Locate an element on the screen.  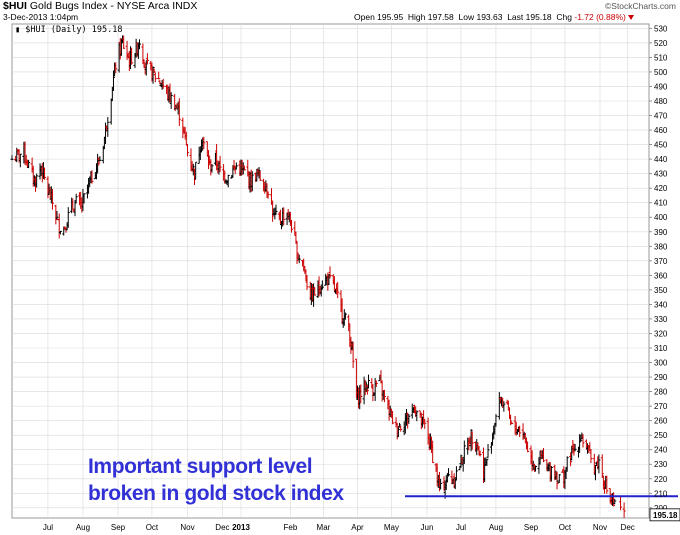
high-value: 197.58 is located at coordinates (440, 17).